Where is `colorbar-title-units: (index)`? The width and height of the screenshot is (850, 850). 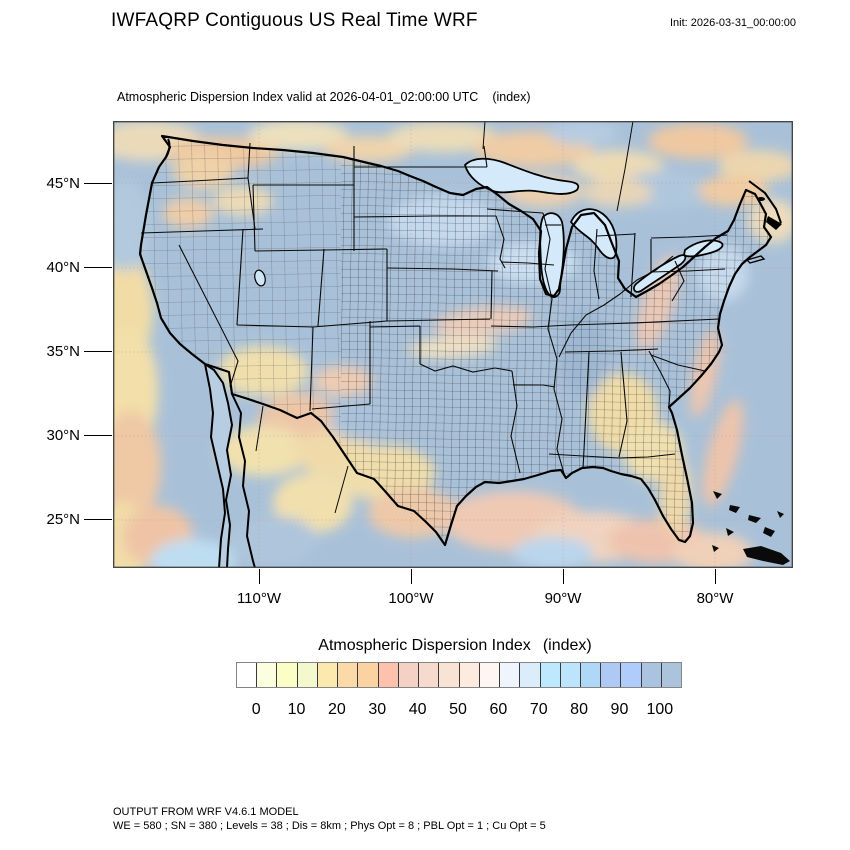
colorbar-title-units: (index) is located at coordinates (567, 645).